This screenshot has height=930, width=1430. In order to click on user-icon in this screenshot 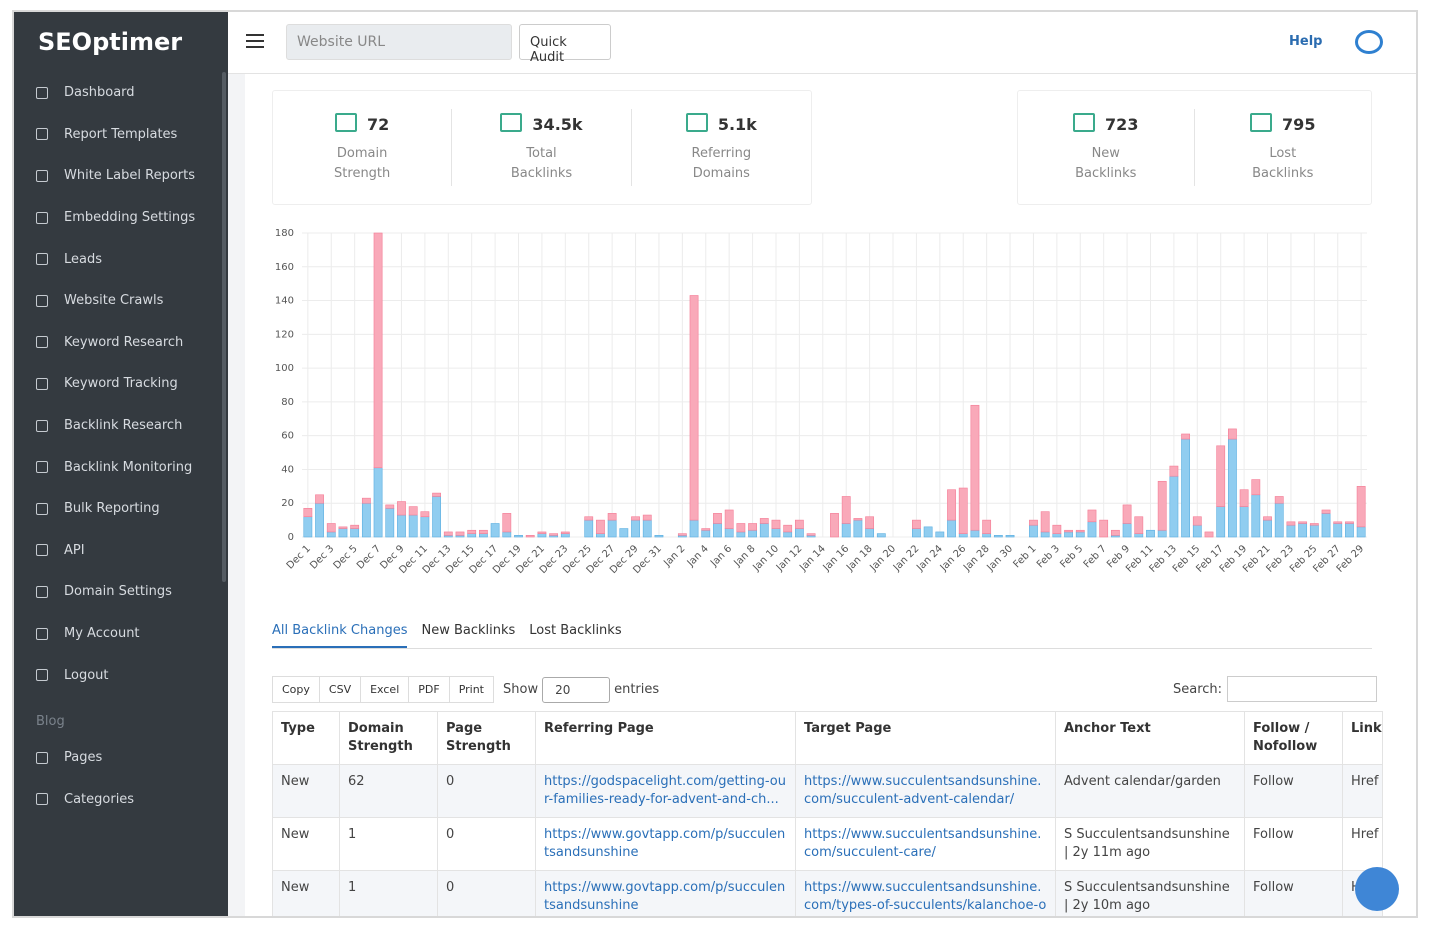, I will do `click(1369, 42)`.